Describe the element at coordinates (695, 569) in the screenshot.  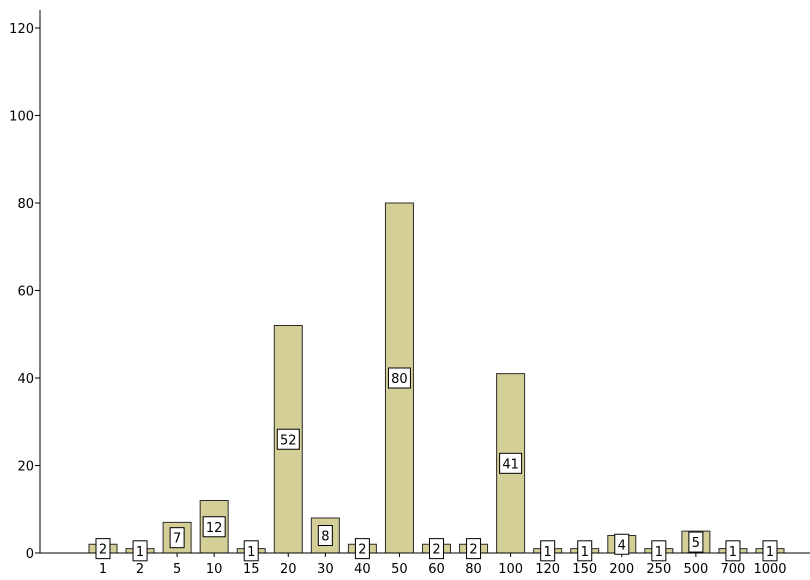
I see `x-tick-label: 500` at that location.